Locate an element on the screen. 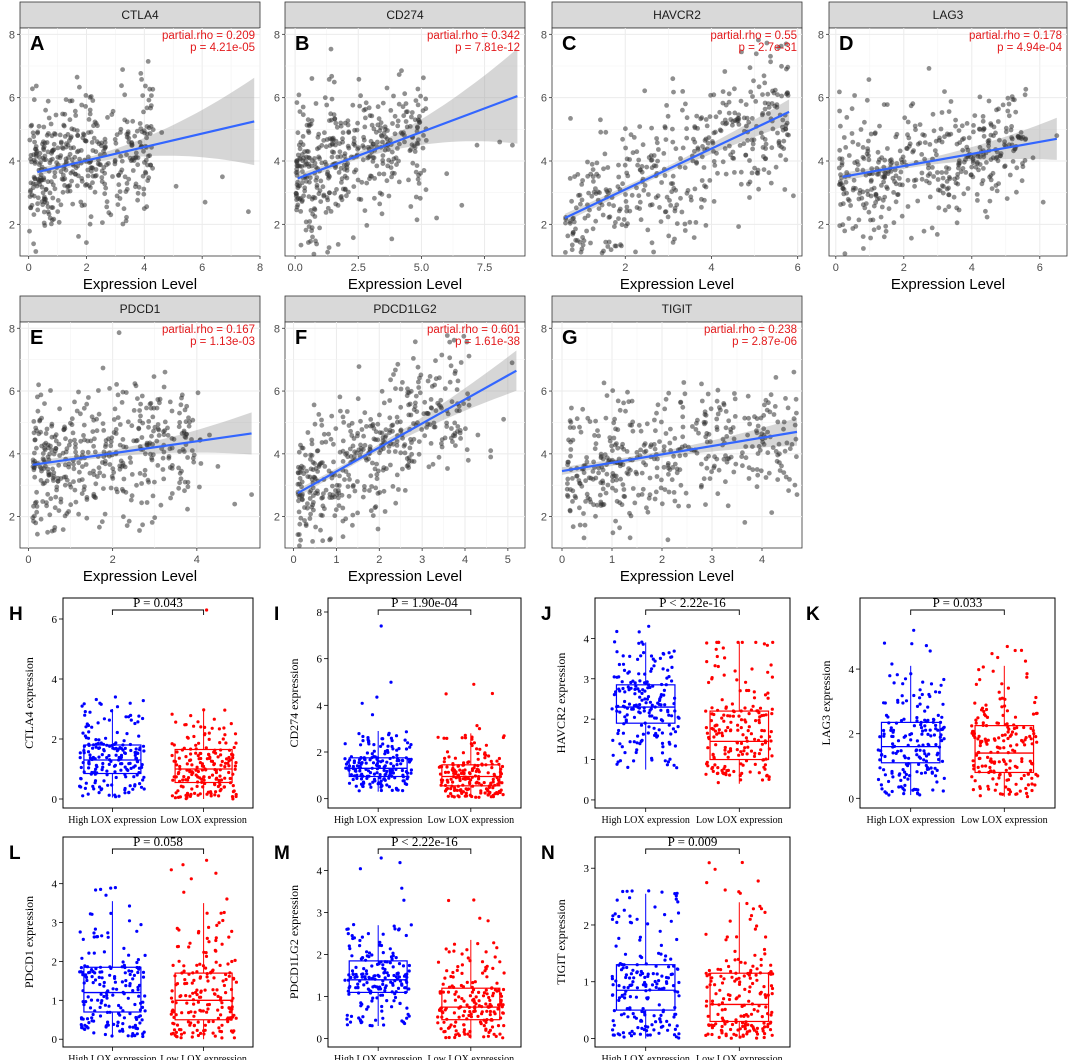 Image resolution: width=1072 pixels, height=1060 pixels. x-axis-label: Expression Level is located at coordinates (677, 576).